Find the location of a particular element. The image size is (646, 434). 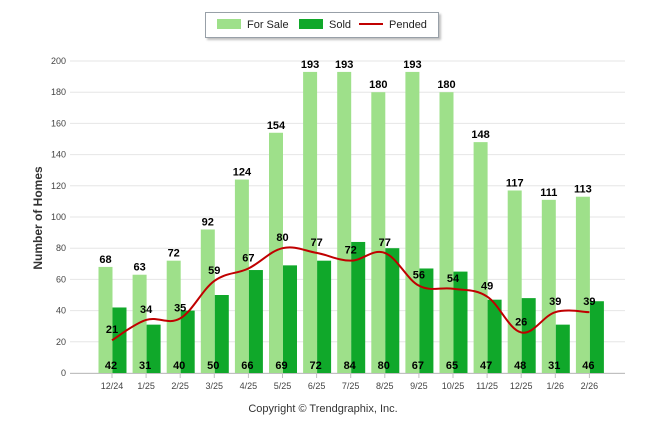

pended-value-label: 72 is located at coordinates (351, 251).